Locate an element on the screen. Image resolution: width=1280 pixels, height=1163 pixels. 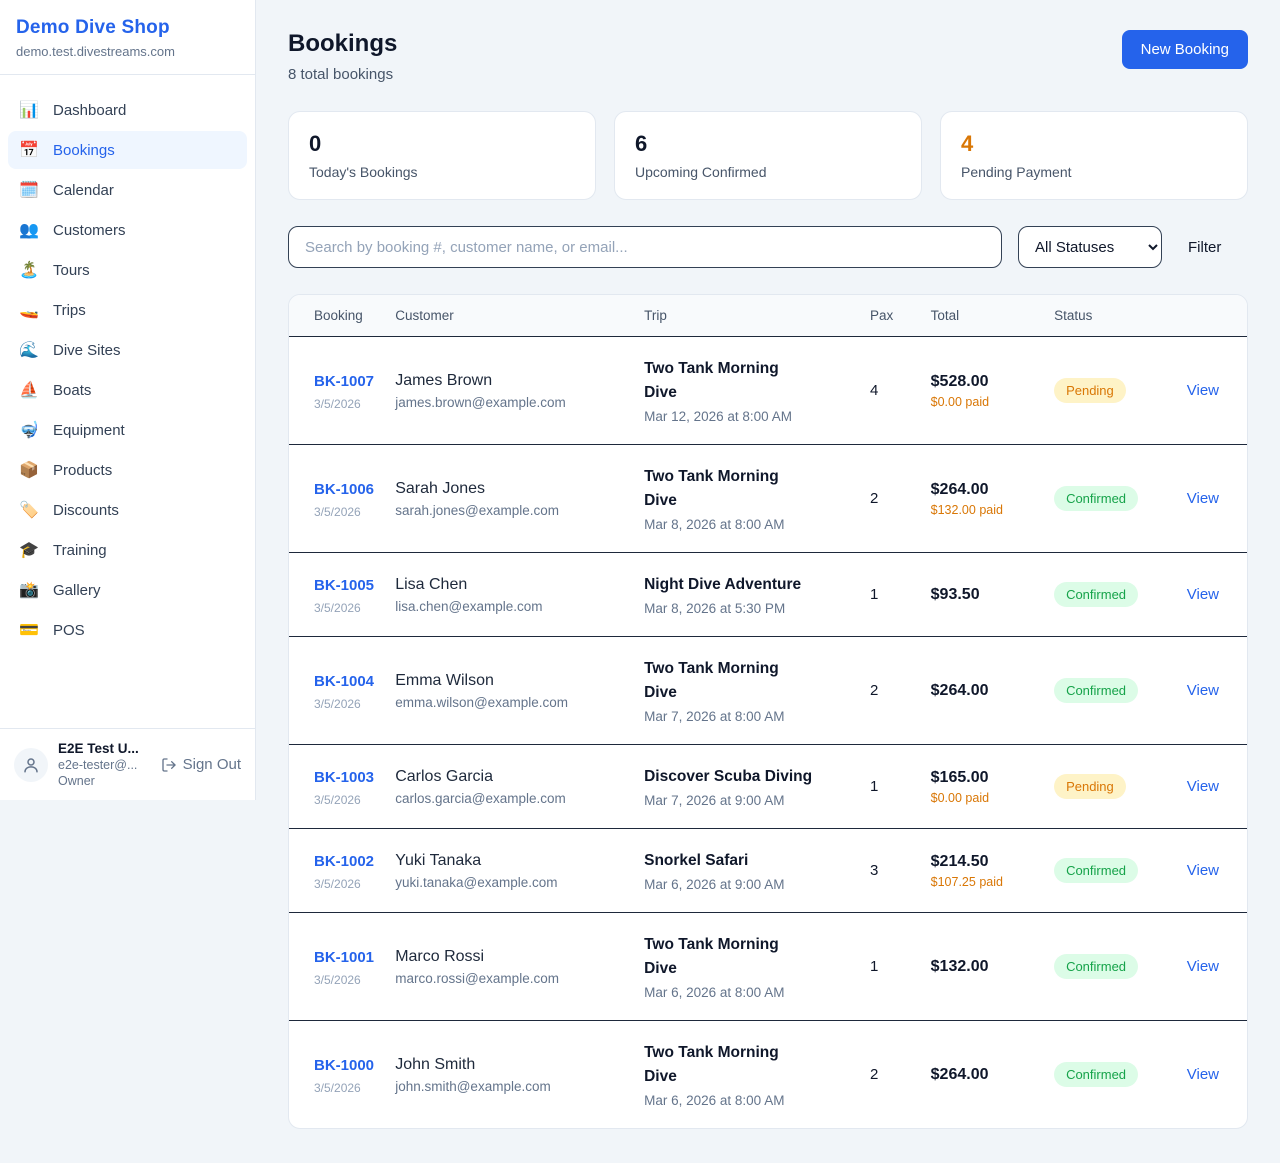
bookings-table-header: Booking Customer Trip Pax Total Status is located at coordinates (768, 316).